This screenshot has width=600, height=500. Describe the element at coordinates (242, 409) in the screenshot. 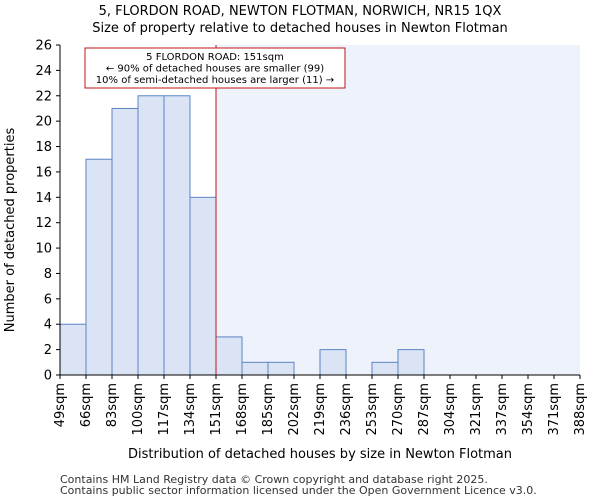

I see `x-tick-label: 168sqm` at that location.